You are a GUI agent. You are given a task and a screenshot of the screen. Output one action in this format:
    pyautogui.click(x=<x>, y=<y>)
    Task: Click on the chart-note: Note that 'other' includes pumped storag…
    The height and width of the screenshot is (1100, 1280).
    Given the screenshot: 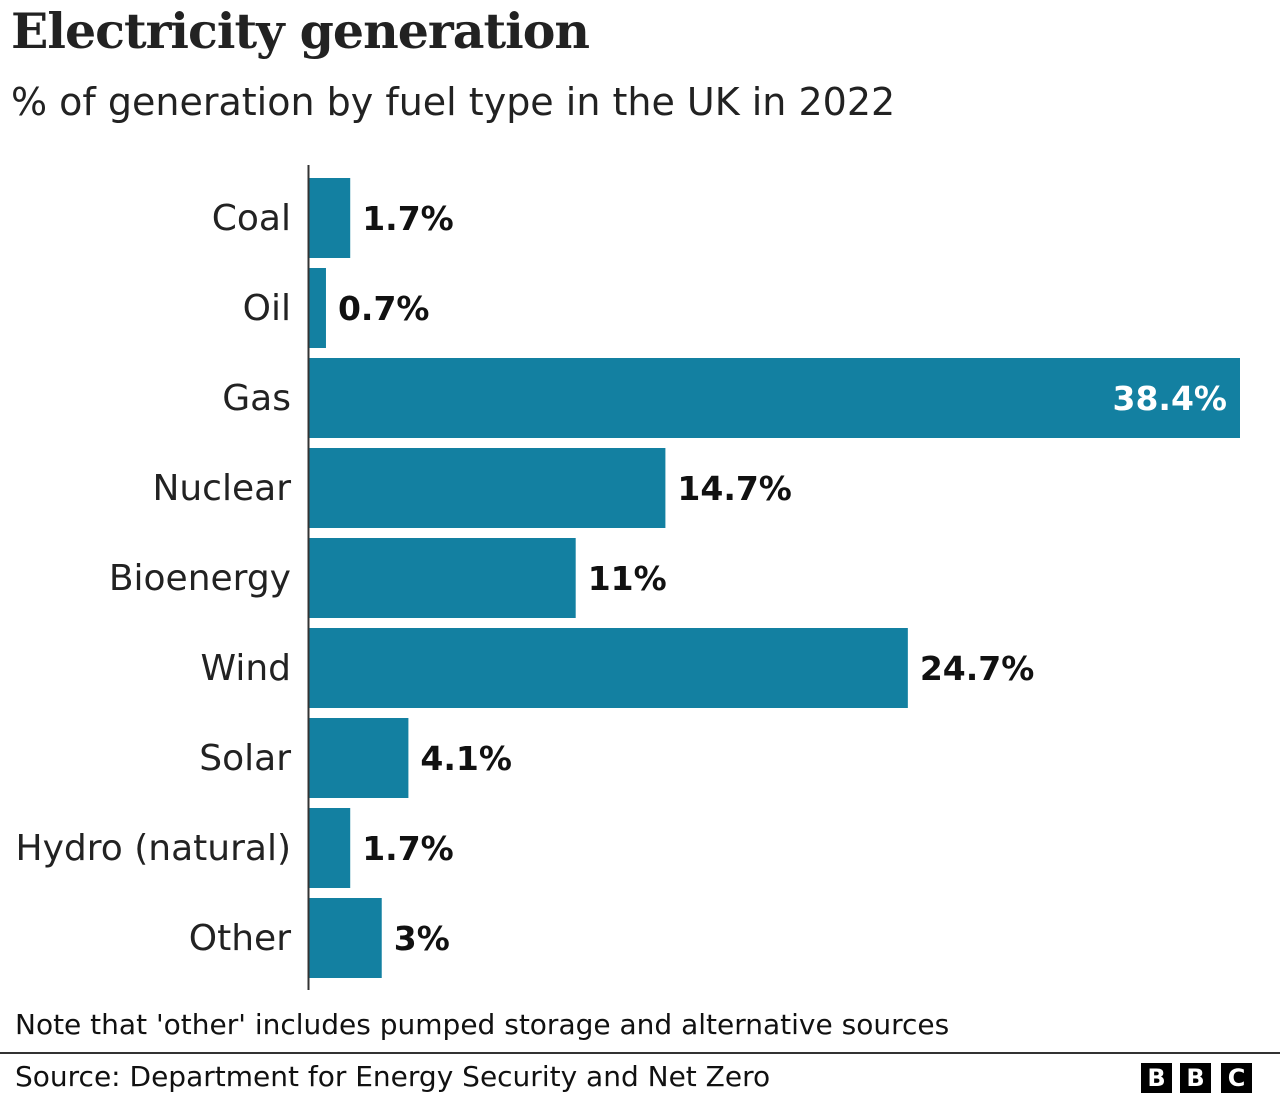 What is the action you would take?
    pyautogui.click(x=482, y=1024)
    